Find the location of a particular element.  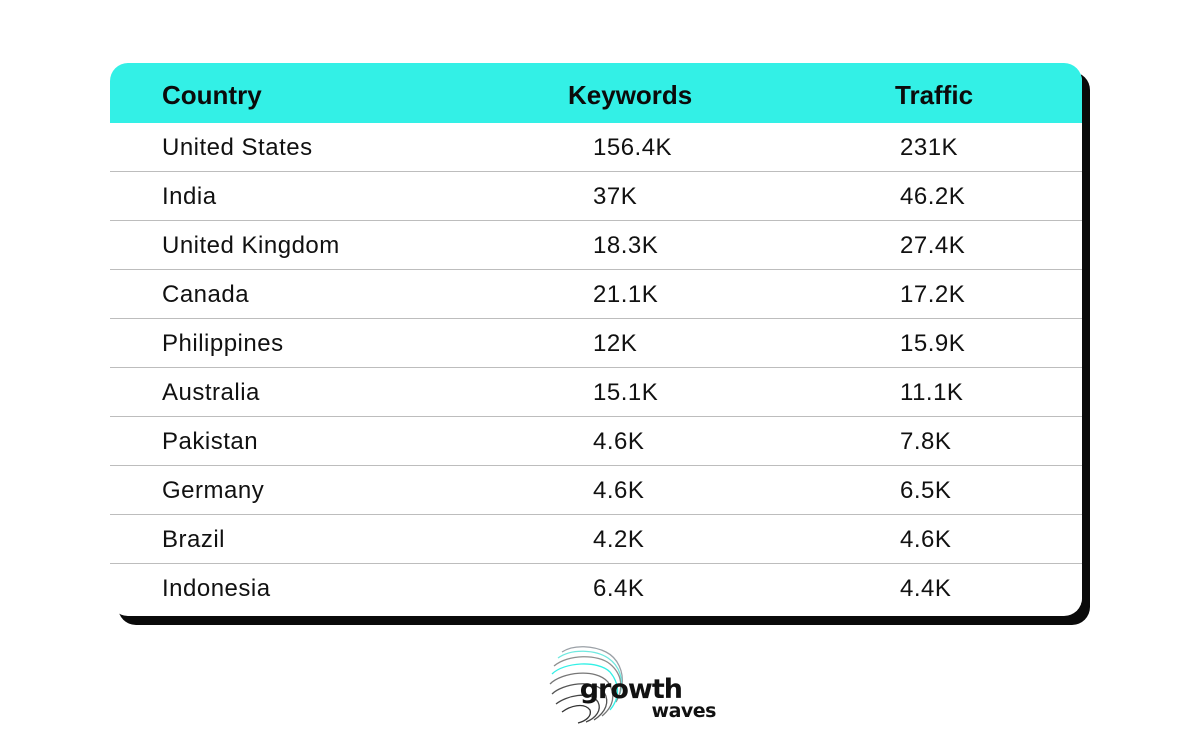

cell-country: Brazil is located at coordinates (194, 539).